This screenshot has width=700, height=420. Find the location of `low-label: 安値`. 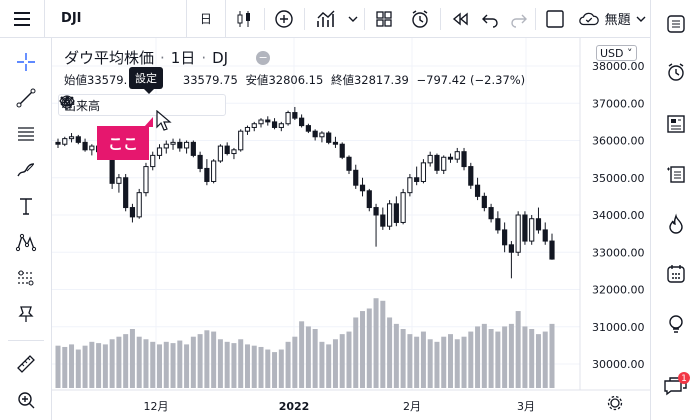

low-label: 安値 is located at coordinates (257, 80).